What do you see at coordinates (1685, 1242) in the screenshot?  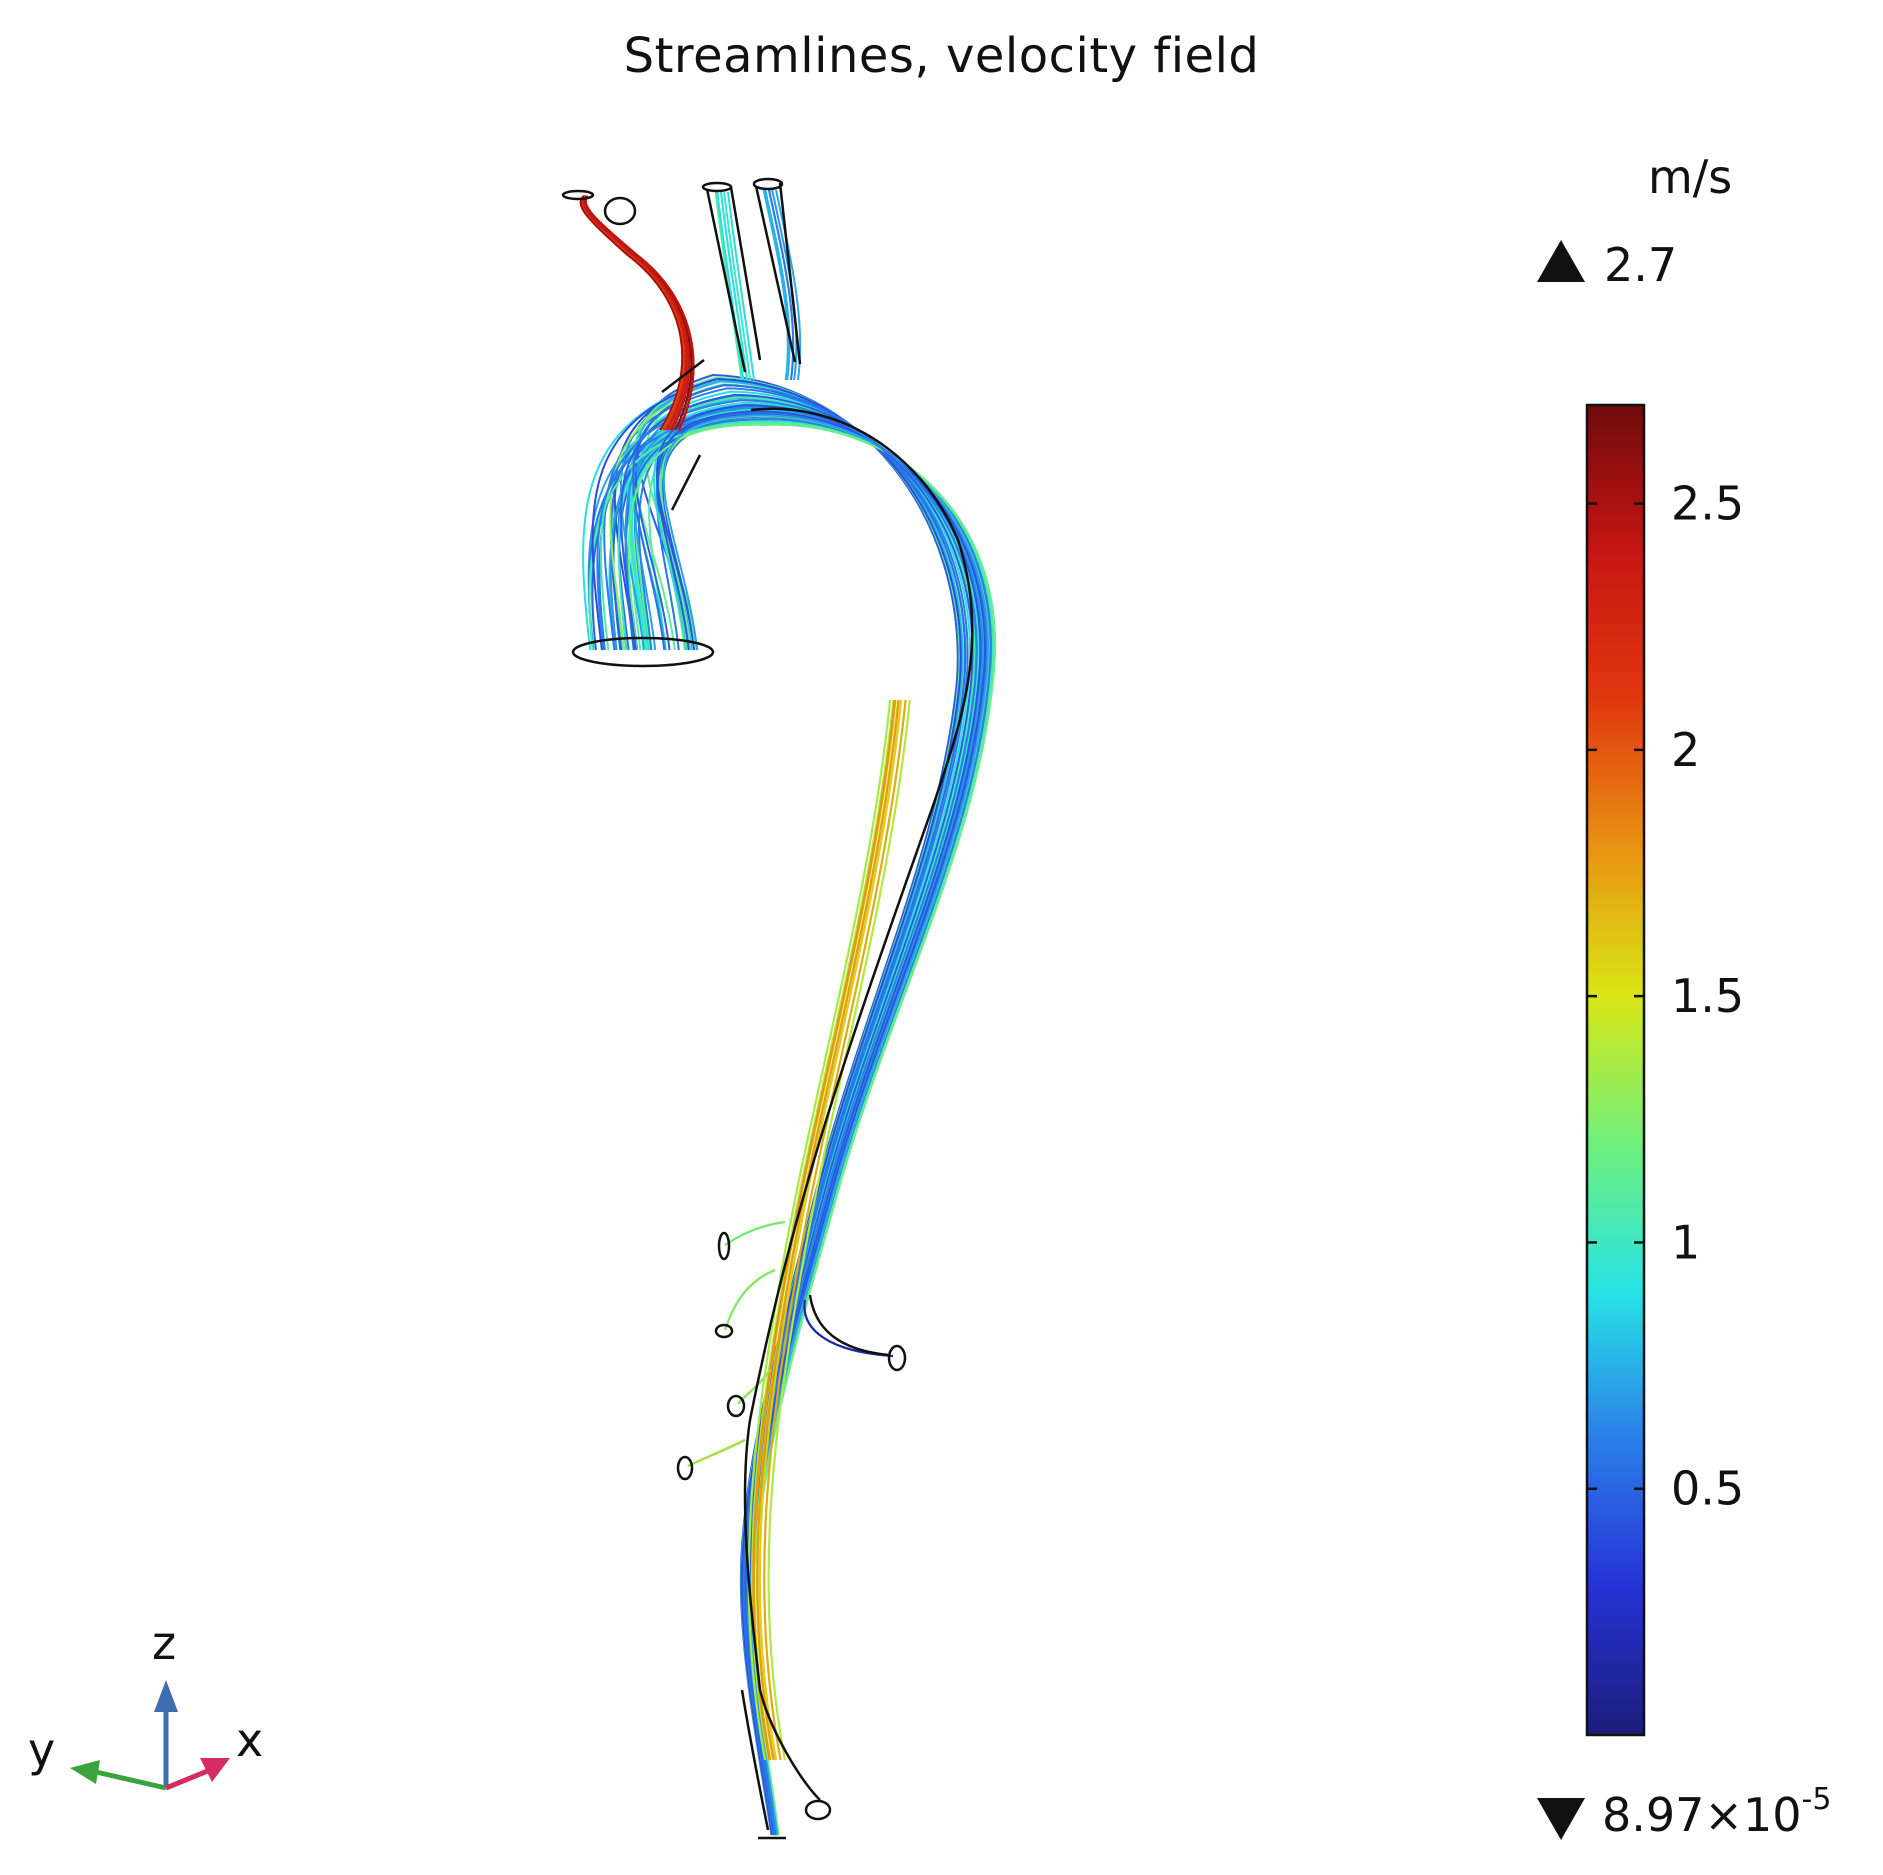 I see `colorbar-tick-label: 1` at bounding box center [1685, 1242].